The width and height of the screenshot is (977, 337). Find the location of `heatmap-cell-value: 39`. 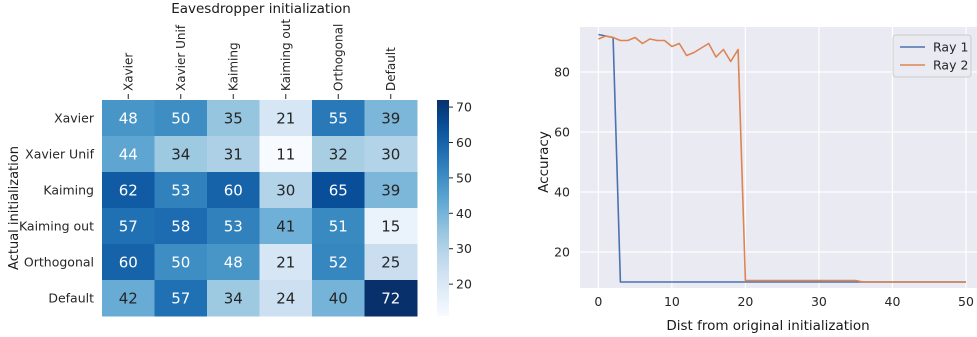

heatmap-cell-value: 39 is located at coordinates (390, 119).